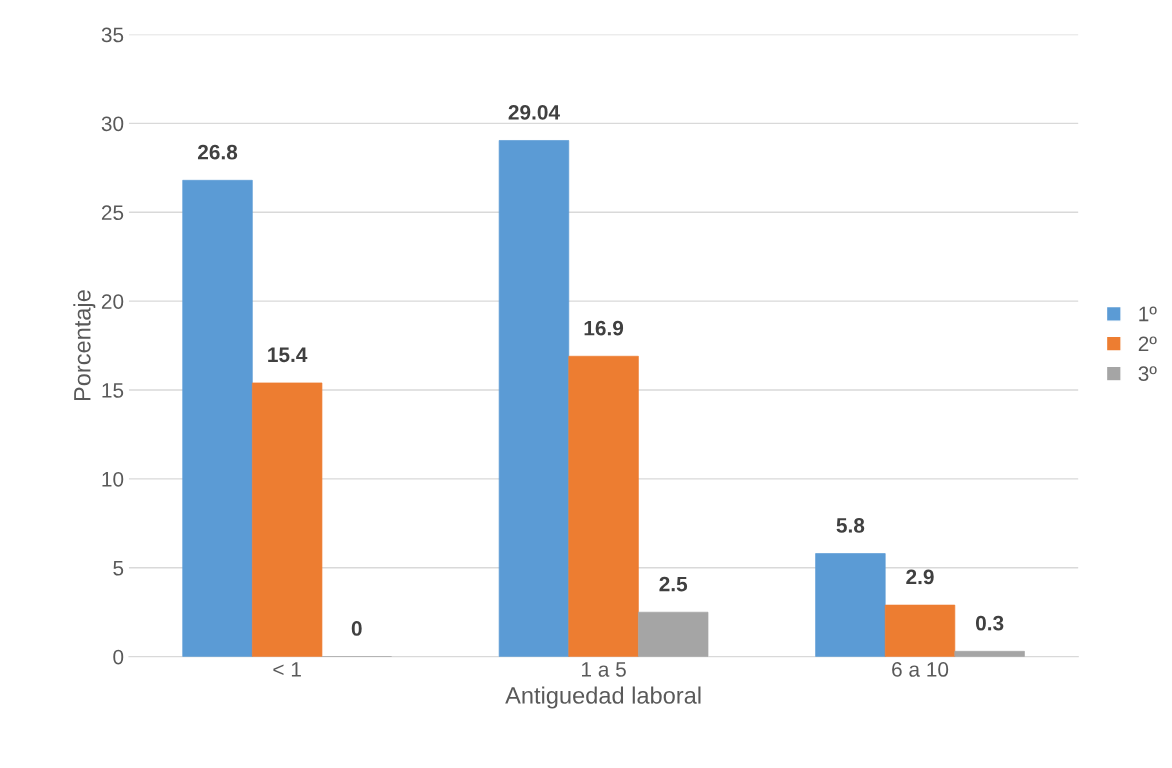 This screenshot has width=1172, height=768. I want to click on legend-label: 2º, so click(1147, 343).